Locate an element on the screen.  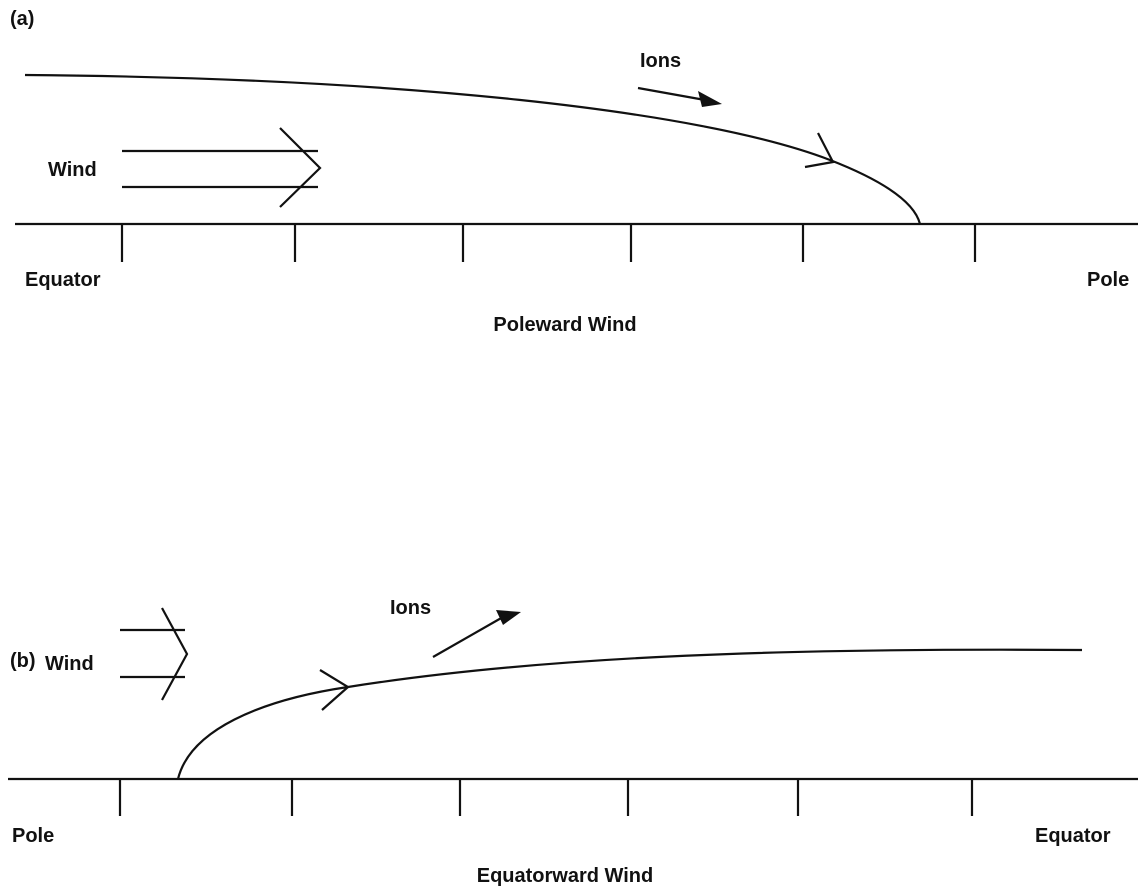
left-label: Pole is located at coordinates (33, 836).